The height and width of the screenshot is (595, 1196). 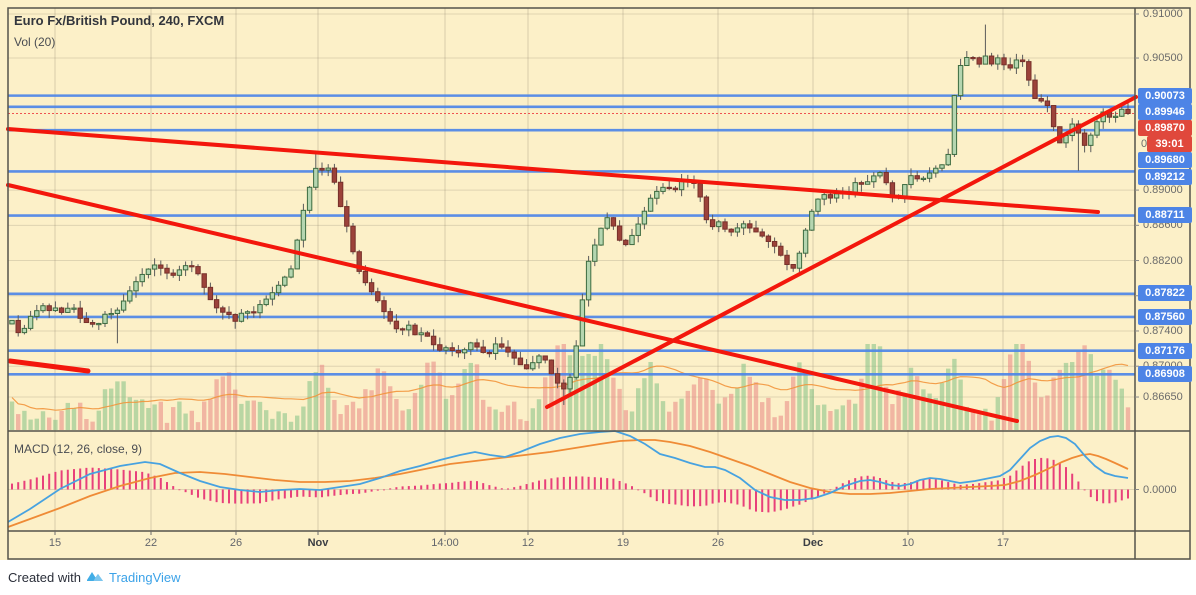 I want to click on time-axis: 15 22 26 Nov 14:00 12 19 26 Dec 10 17, so click(x=571, y=545).